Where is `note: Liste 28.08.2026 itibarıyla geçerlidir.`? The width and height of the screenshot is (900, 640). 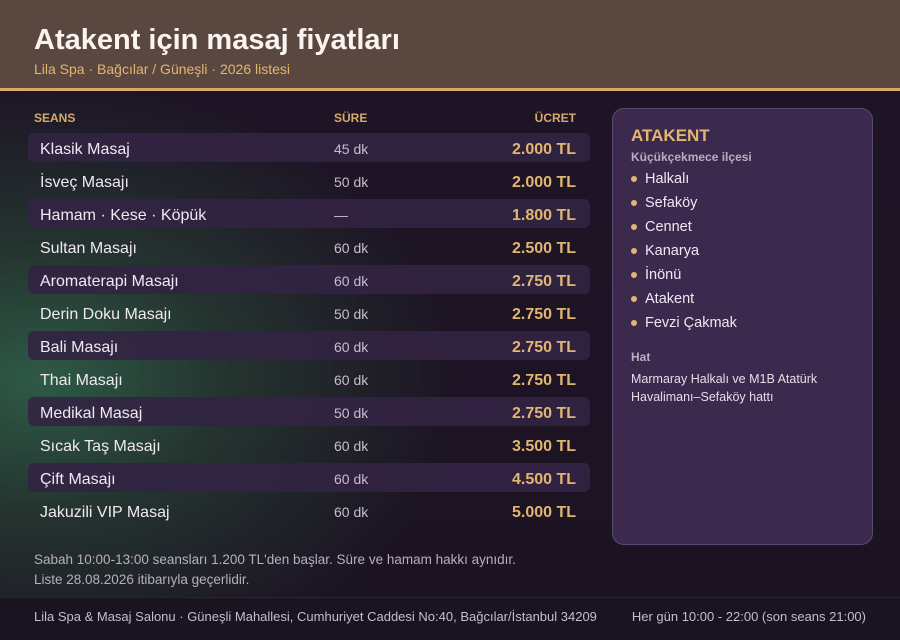 note: Liste 28.08.2026 itibarıyla geçerlidir. is located at coordinates (142, 579).